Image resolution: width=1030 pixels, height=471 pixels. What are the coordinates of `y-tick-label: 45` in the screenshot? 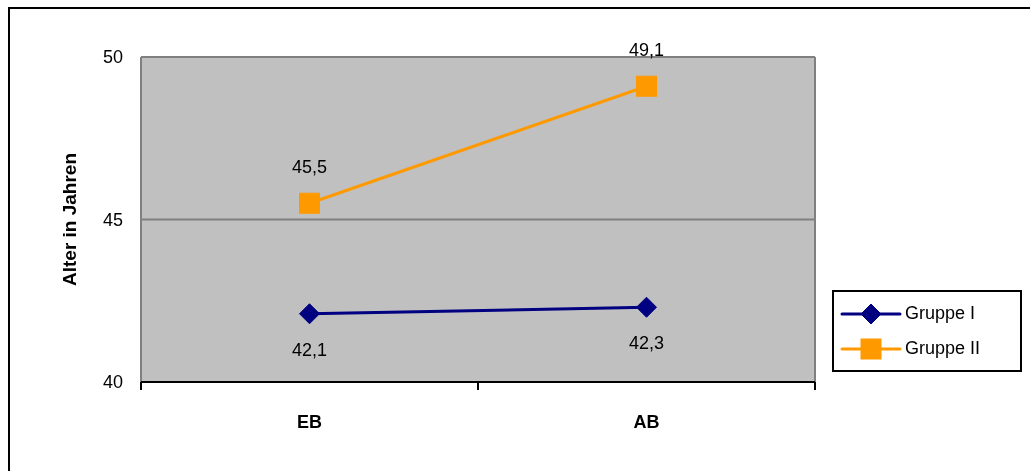 It's located at (112, 219).